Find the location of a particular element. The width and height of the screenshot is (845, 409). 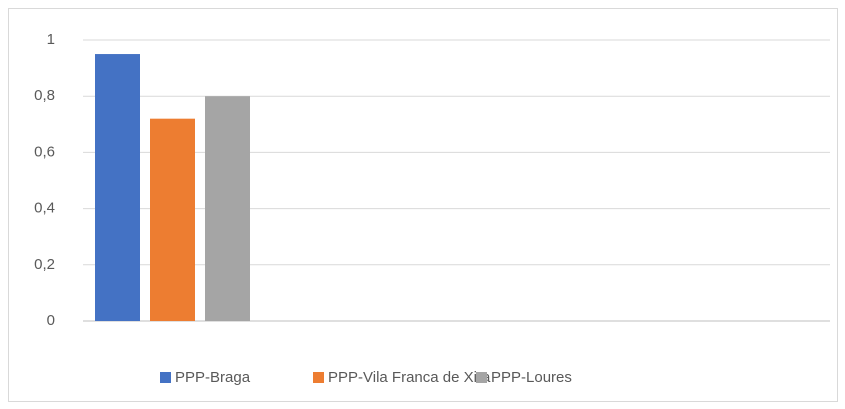

y-tick-label: 0 is located at coordinates (51, 320).